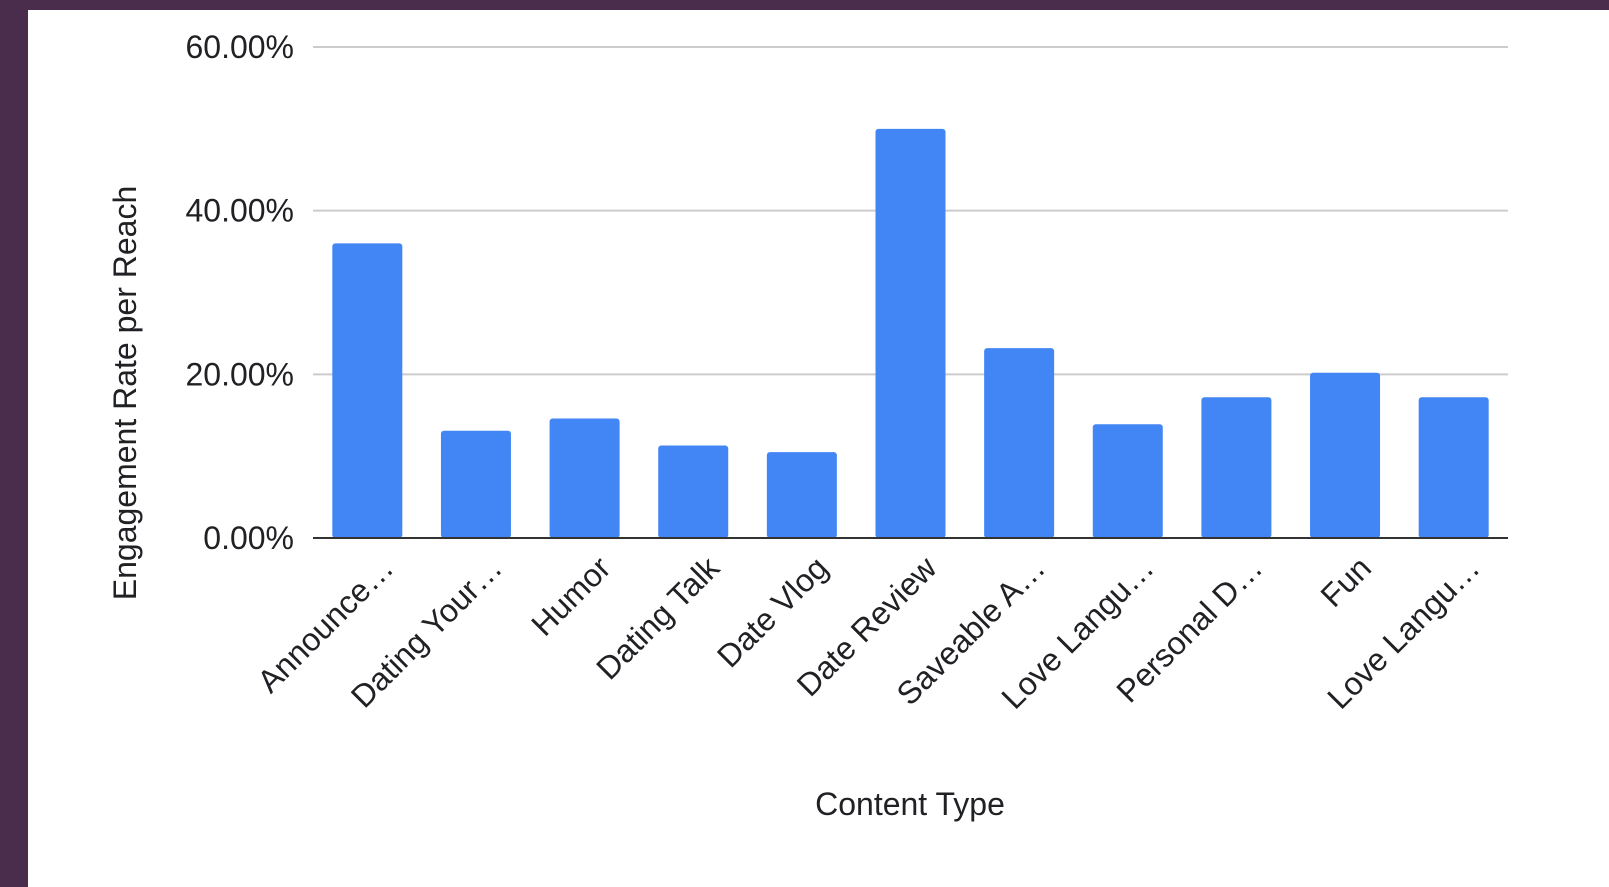 The image size is (1609, 887). Describe the element at coordinates (239, 211) in the screenshot. I see `y-tick-label: 40.00%` at that location.